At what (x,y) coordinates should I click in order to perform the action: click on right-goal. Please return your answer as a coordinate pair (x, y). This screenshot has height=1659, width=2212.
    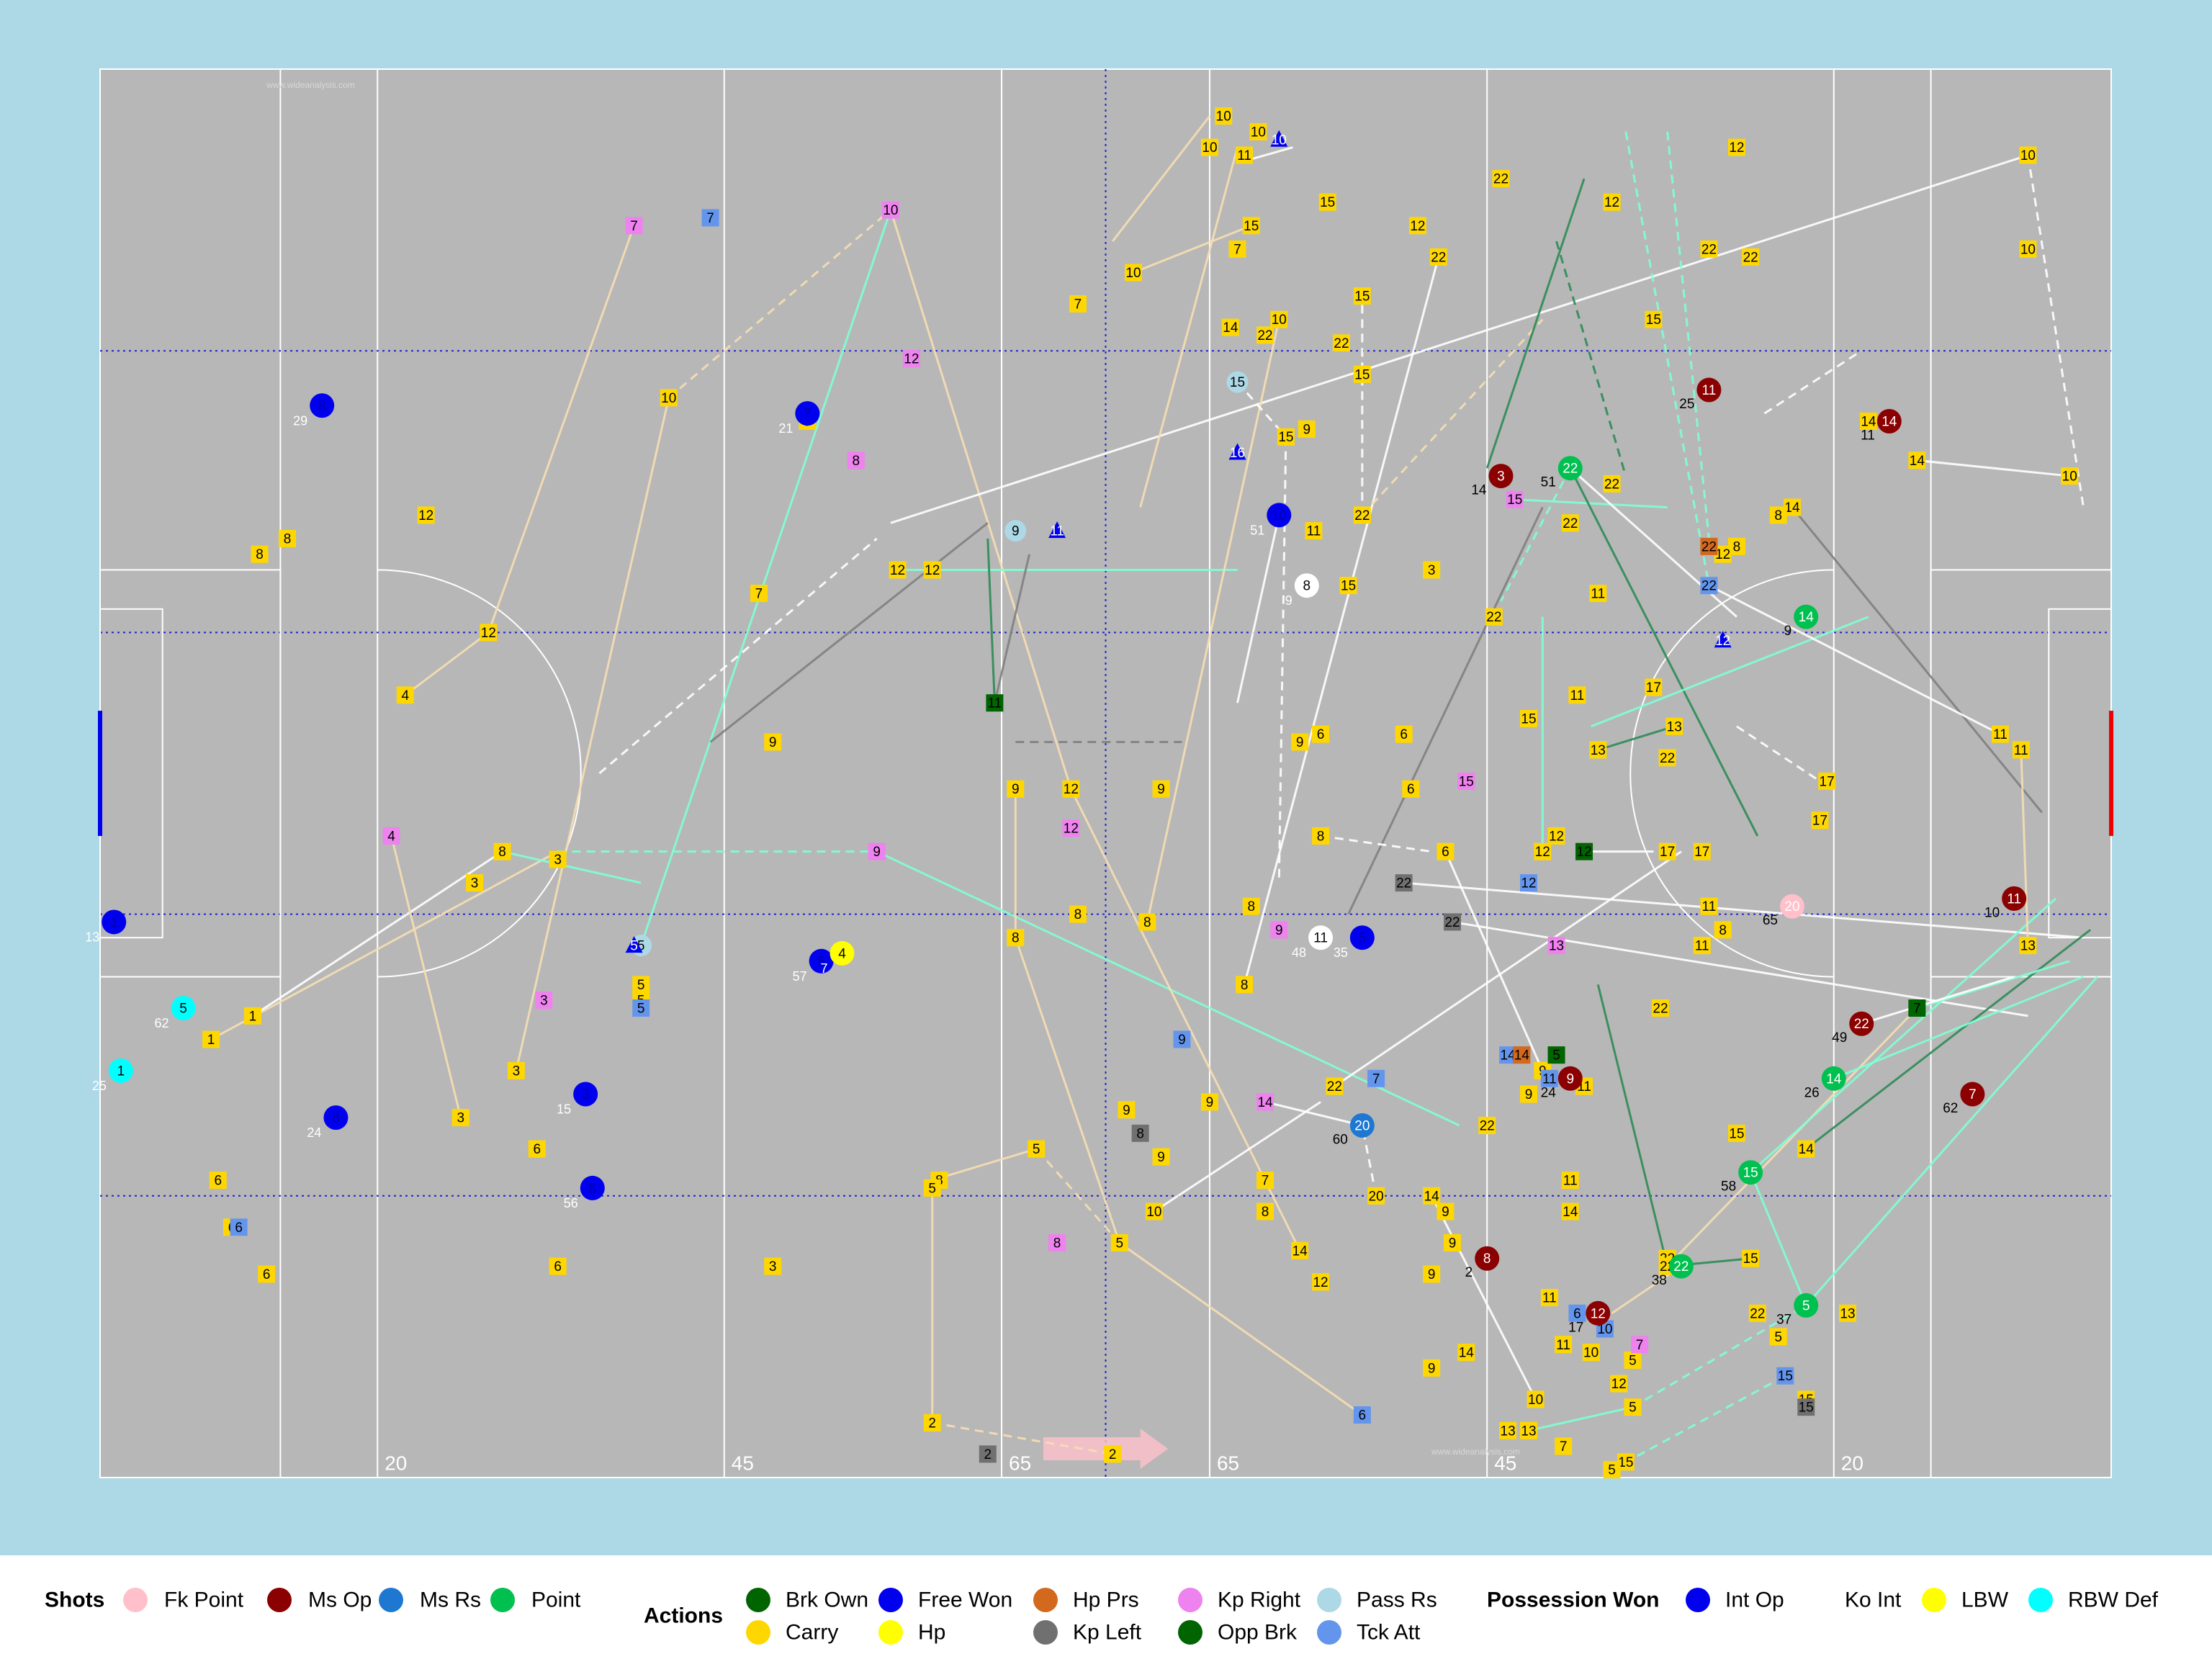
    Looking at the image, I should click on (2111, 774).